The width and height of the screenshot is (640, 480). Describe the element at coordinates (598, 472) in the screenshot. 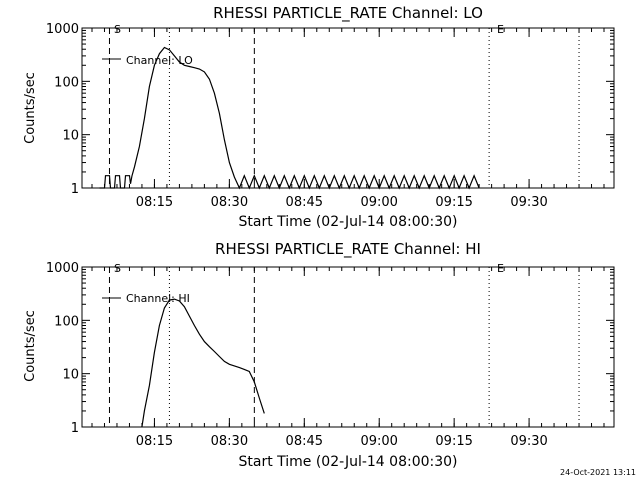

I see `timestamp-label: 24-Oct-2021 13:11` at that location.